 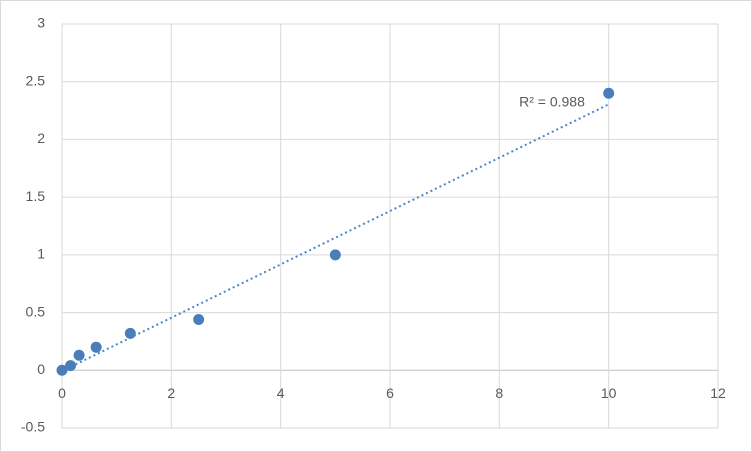 I want to click on x-tick-label: 8, so click(x=499, y=393).